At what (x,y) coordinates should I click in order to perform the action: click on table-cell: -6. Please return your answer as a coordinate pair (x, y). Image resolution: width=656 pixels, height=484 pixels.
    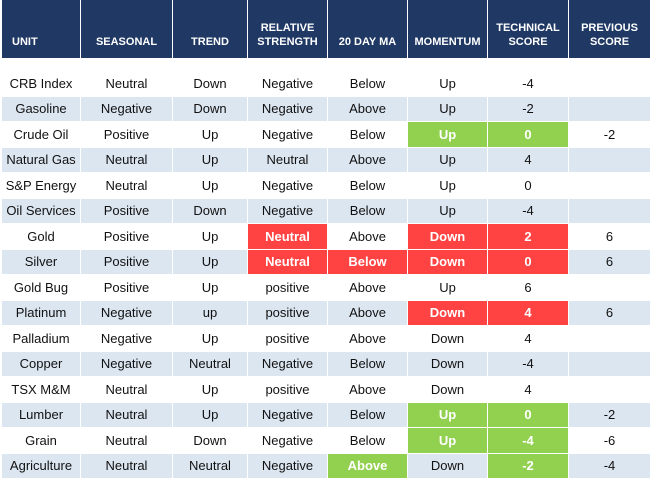
    Looking at the image, I should click on (609, 440).